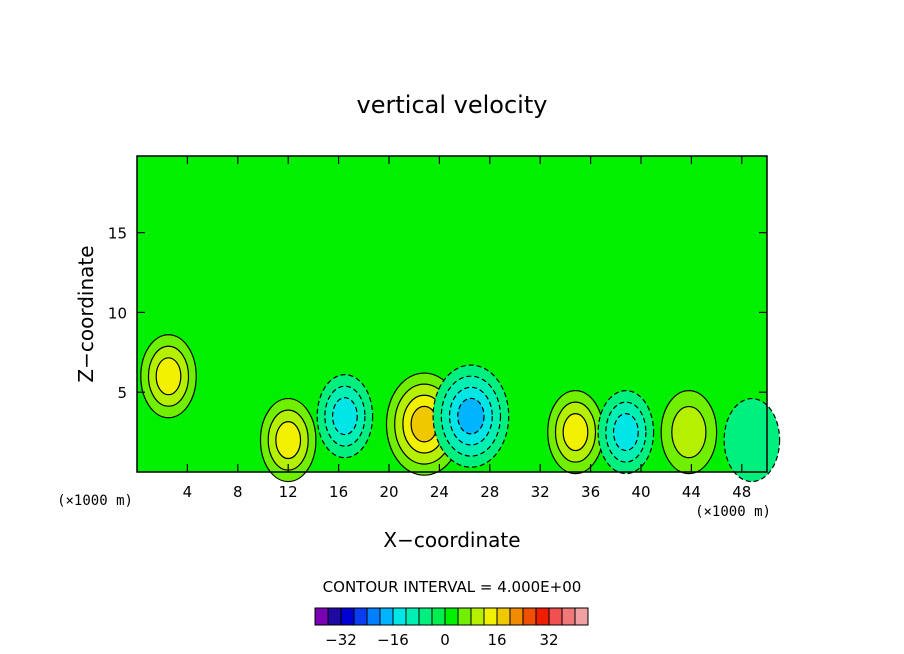 Image resolution: width=904 pixels, height=654 pixels. Describe the element at coordinates (95, 501) in the screenshot. I see `x-unit-left: (×1000 m)` at that location.